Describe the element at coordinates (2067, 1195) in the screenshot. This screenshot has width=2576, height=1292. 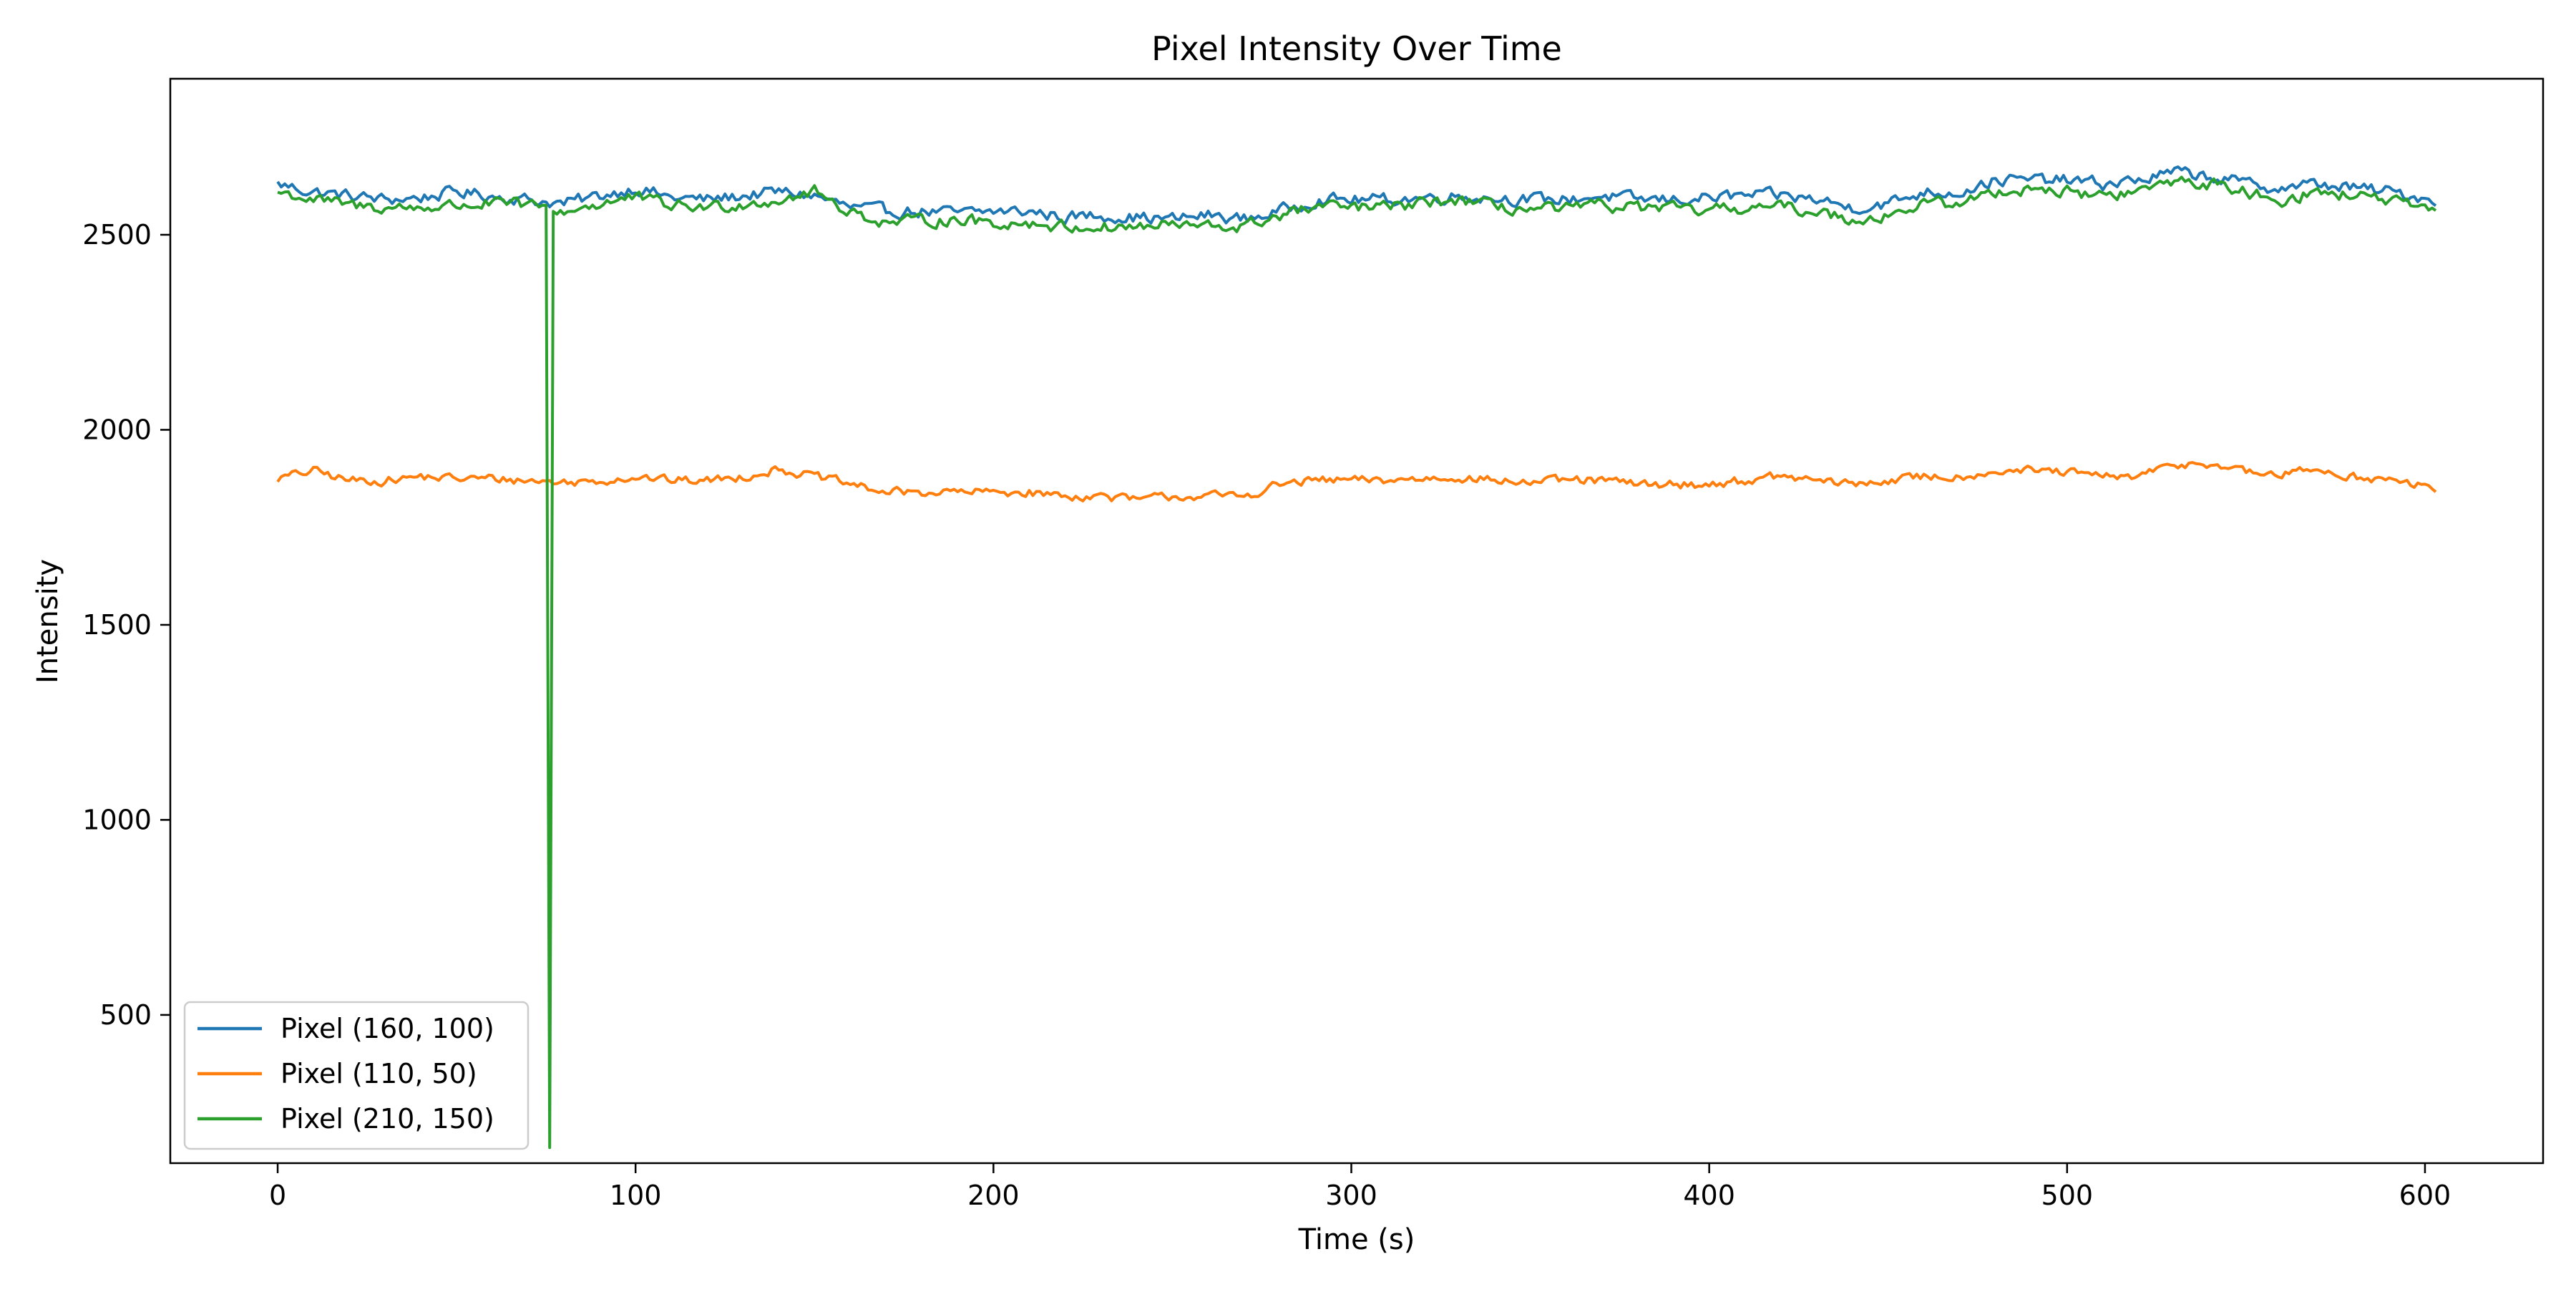
I see `x-tick-label: 500` at that location.